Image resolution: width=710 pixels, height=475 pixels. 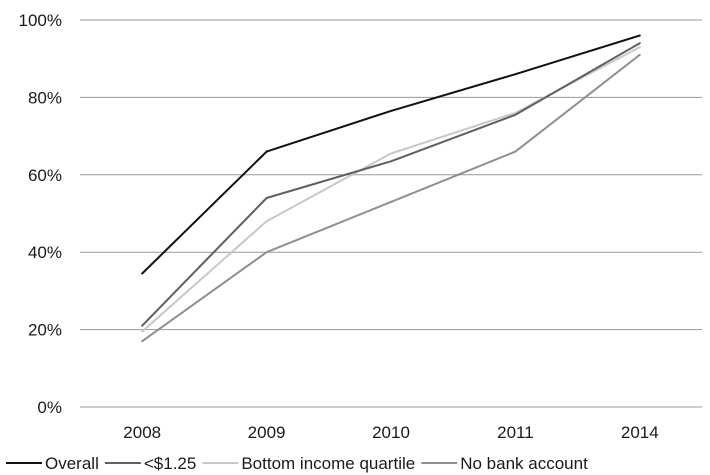 I want to click on x-tick-label: 2014, so click(x=640, y=432).